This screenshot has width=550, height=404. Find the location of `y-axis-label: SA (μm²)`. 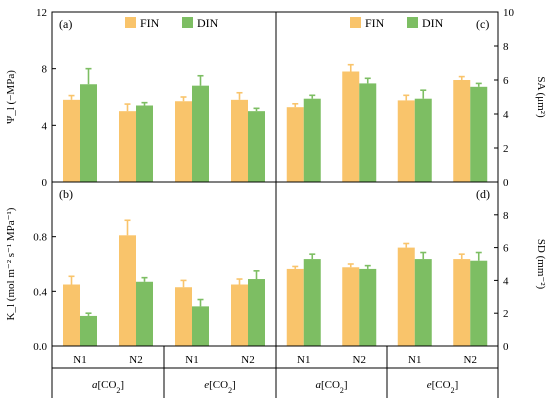

y-axis-label: SA (μm²) is located at coordinates (541, 97).